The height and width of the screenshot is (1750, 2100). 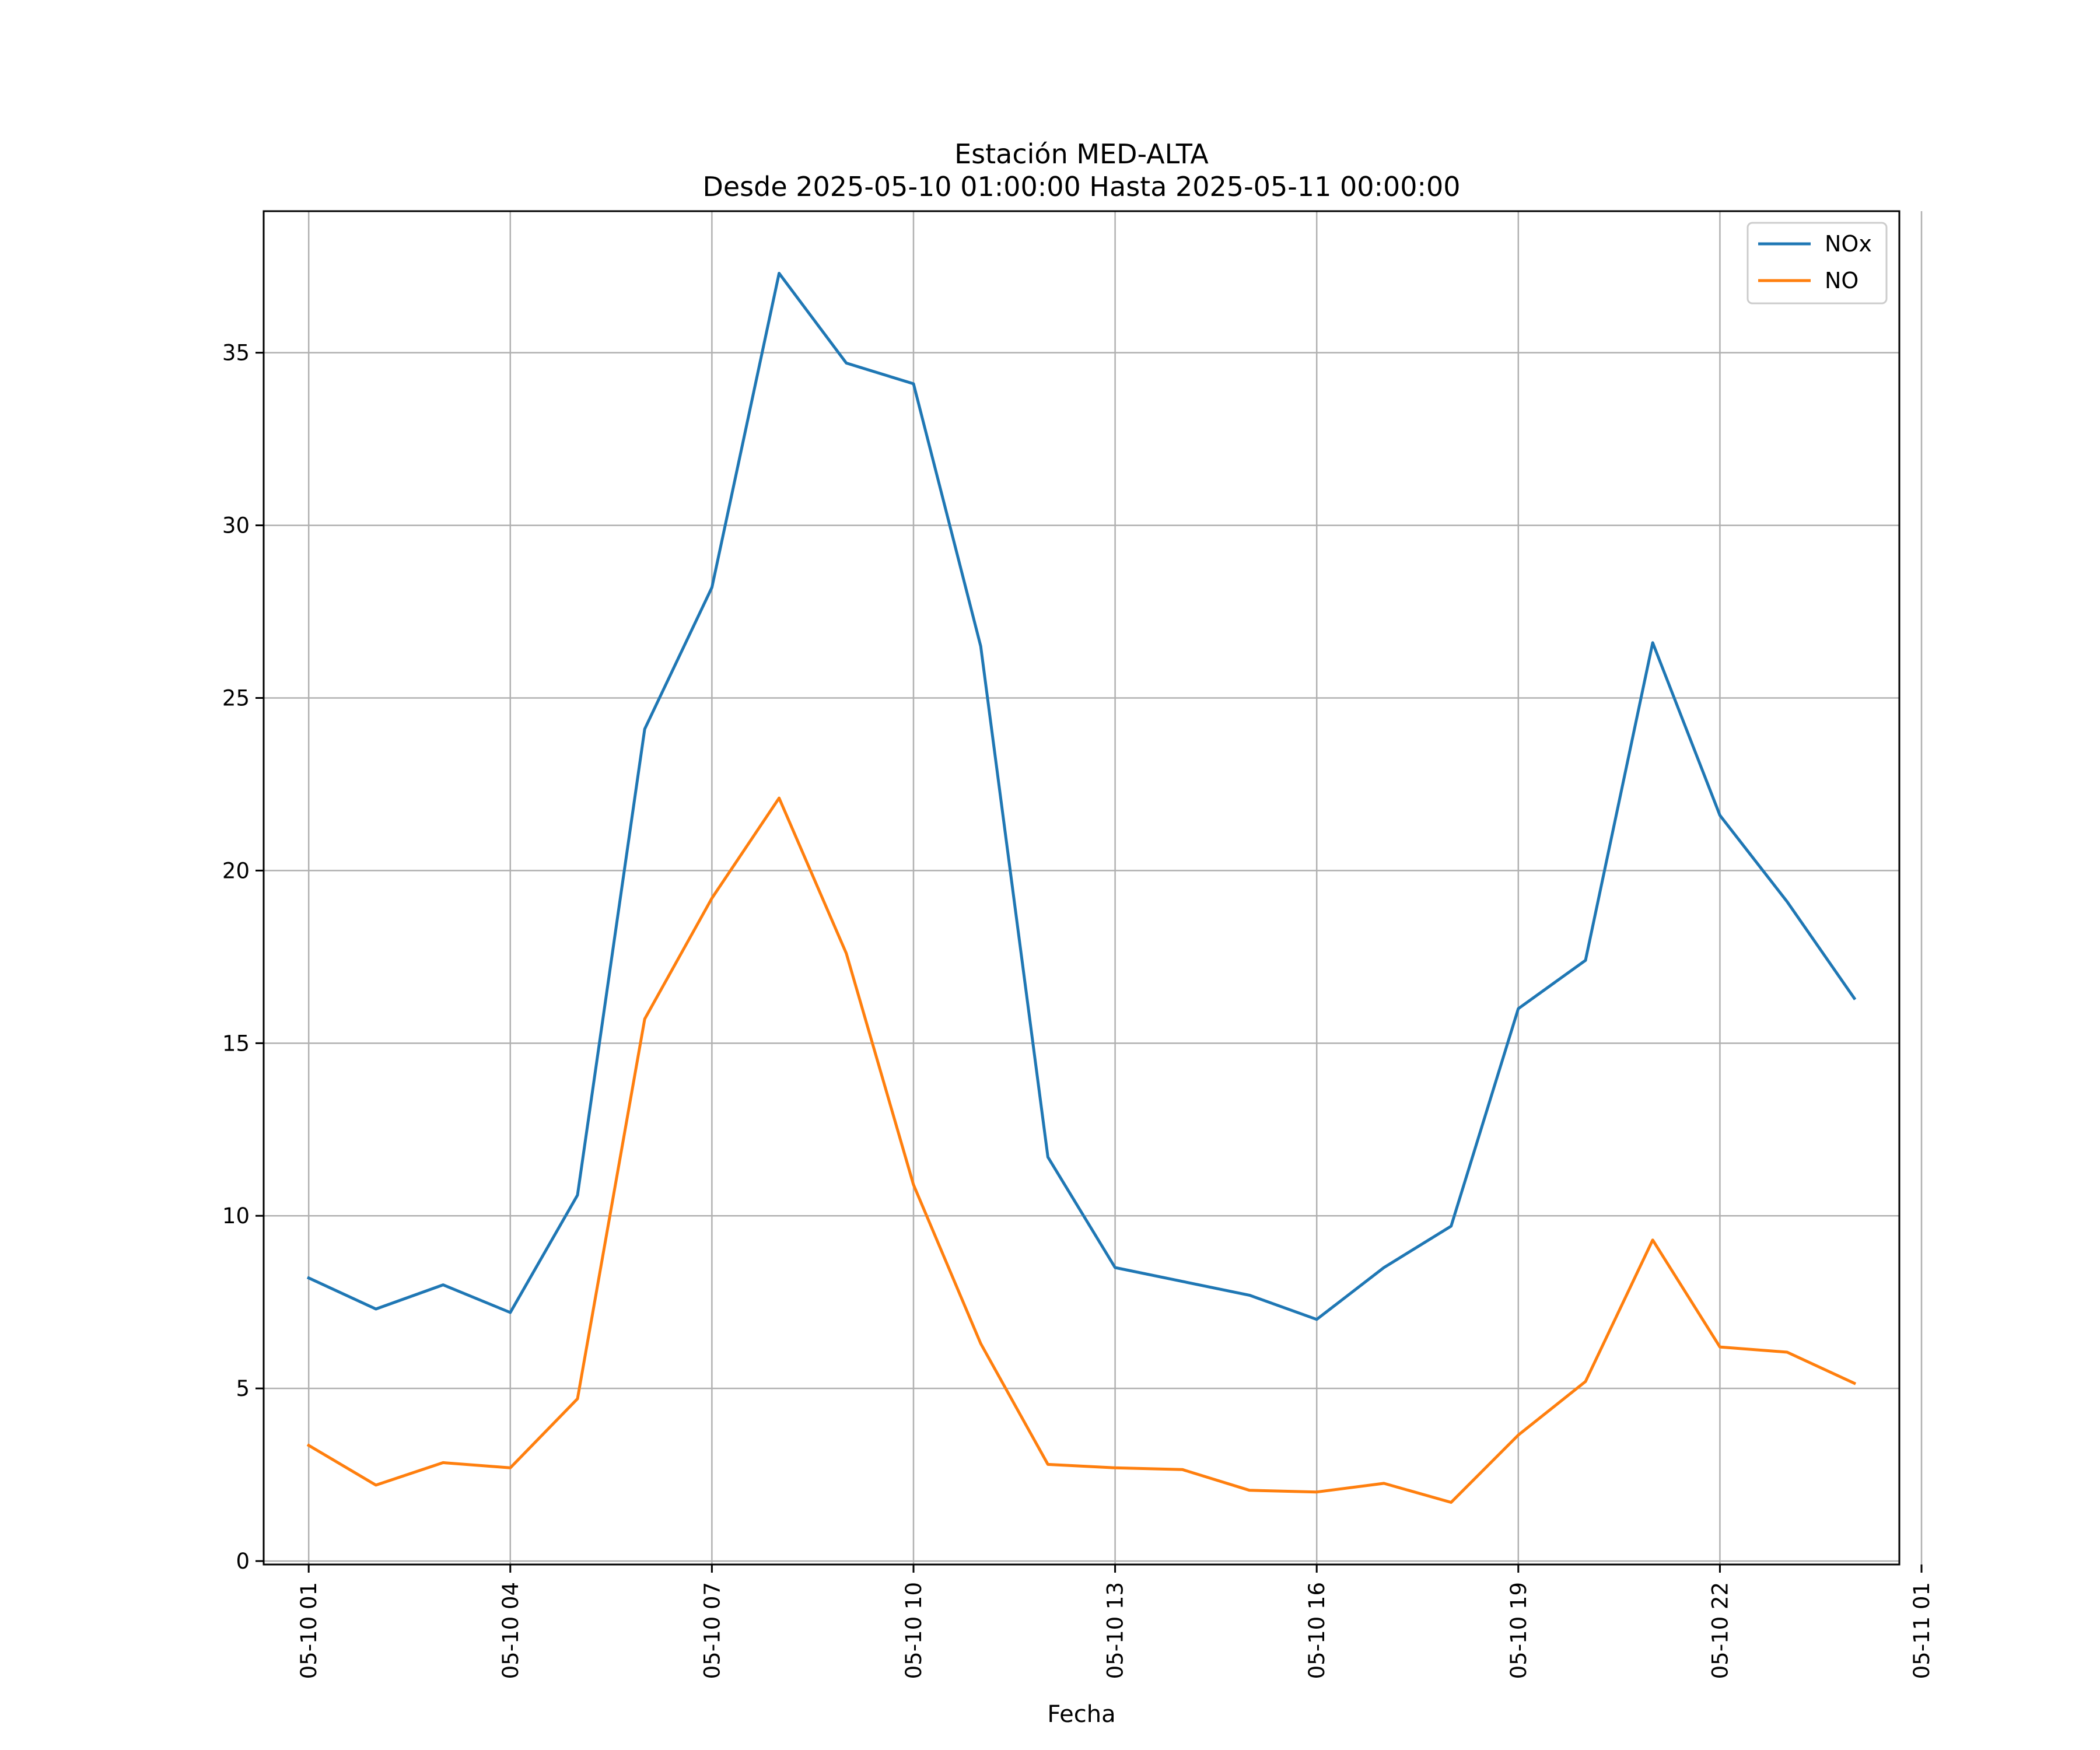 I want to click on y-axis-ticks: 0 5 10 15 20 25 30 35, so click(x=243, y=957).